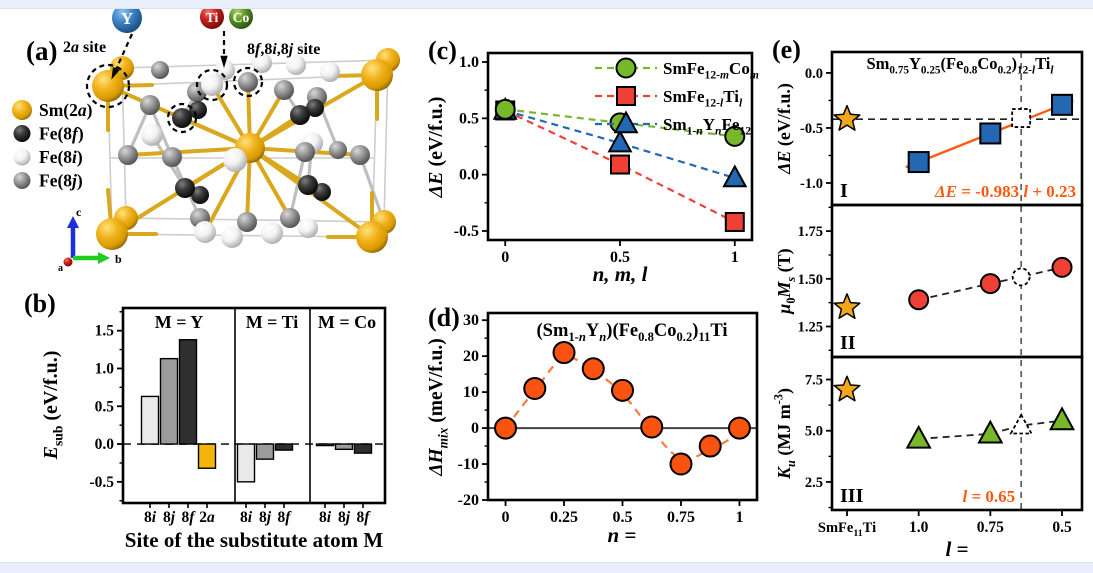 Image resolution: width=1093 pixels, height=573 pixels. Describe the element at coordinates (620, 123) in the screenshot. I see `trend-line-green` at that location.